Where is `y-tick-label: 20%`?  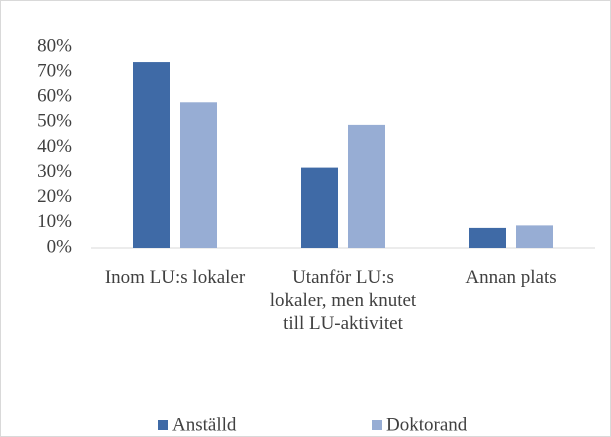 y-tick-label: 20% is located at coordinates (54, 196).